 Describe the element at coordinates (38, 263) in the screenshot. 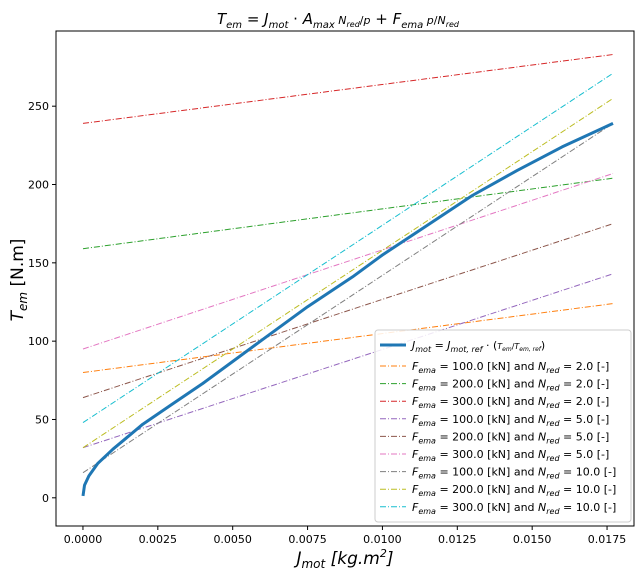

I see `y-tick-label: 150` at that location.